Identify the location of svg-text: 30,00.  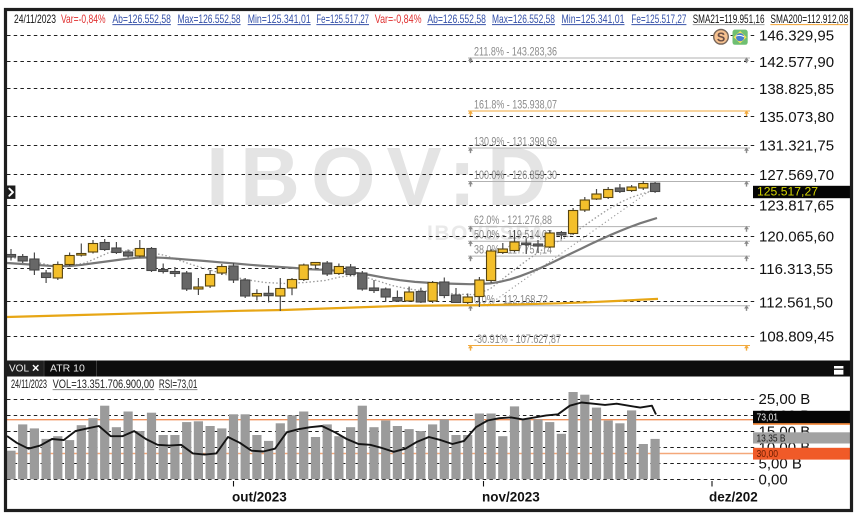
(768, 454).